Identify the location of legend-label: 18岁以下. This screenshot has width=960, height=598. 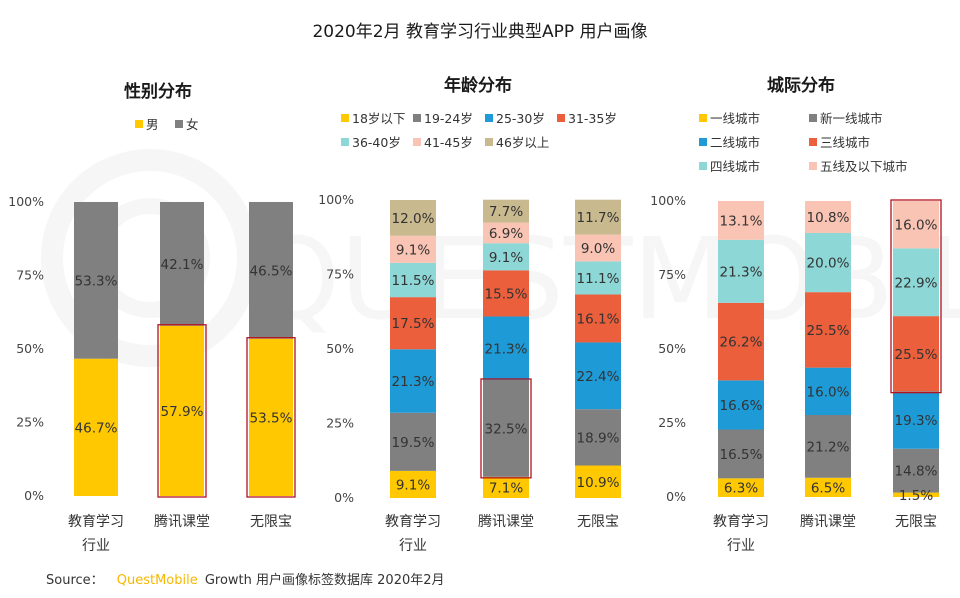
(378, 118).